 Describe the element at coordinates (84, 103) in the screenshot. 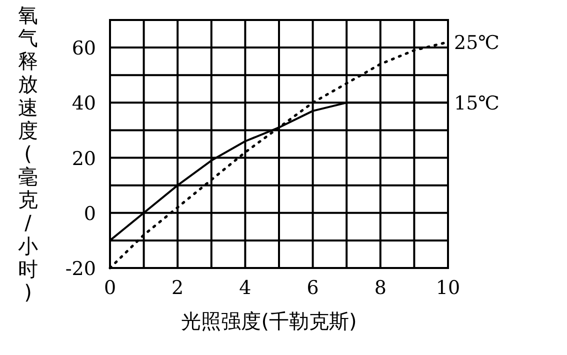

I see `y-tick-label: 40` at that location.